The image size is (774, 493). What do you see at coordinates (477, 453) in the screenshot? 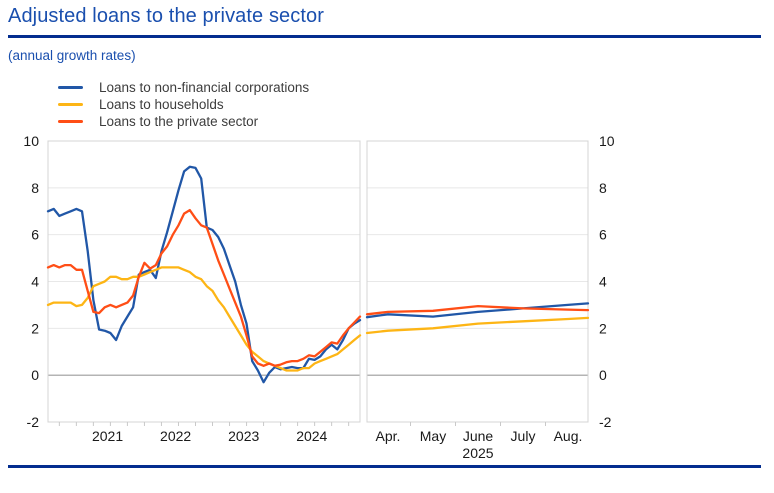
I see `x-axis-year-label: 2025` at bounding box center [477, 453].